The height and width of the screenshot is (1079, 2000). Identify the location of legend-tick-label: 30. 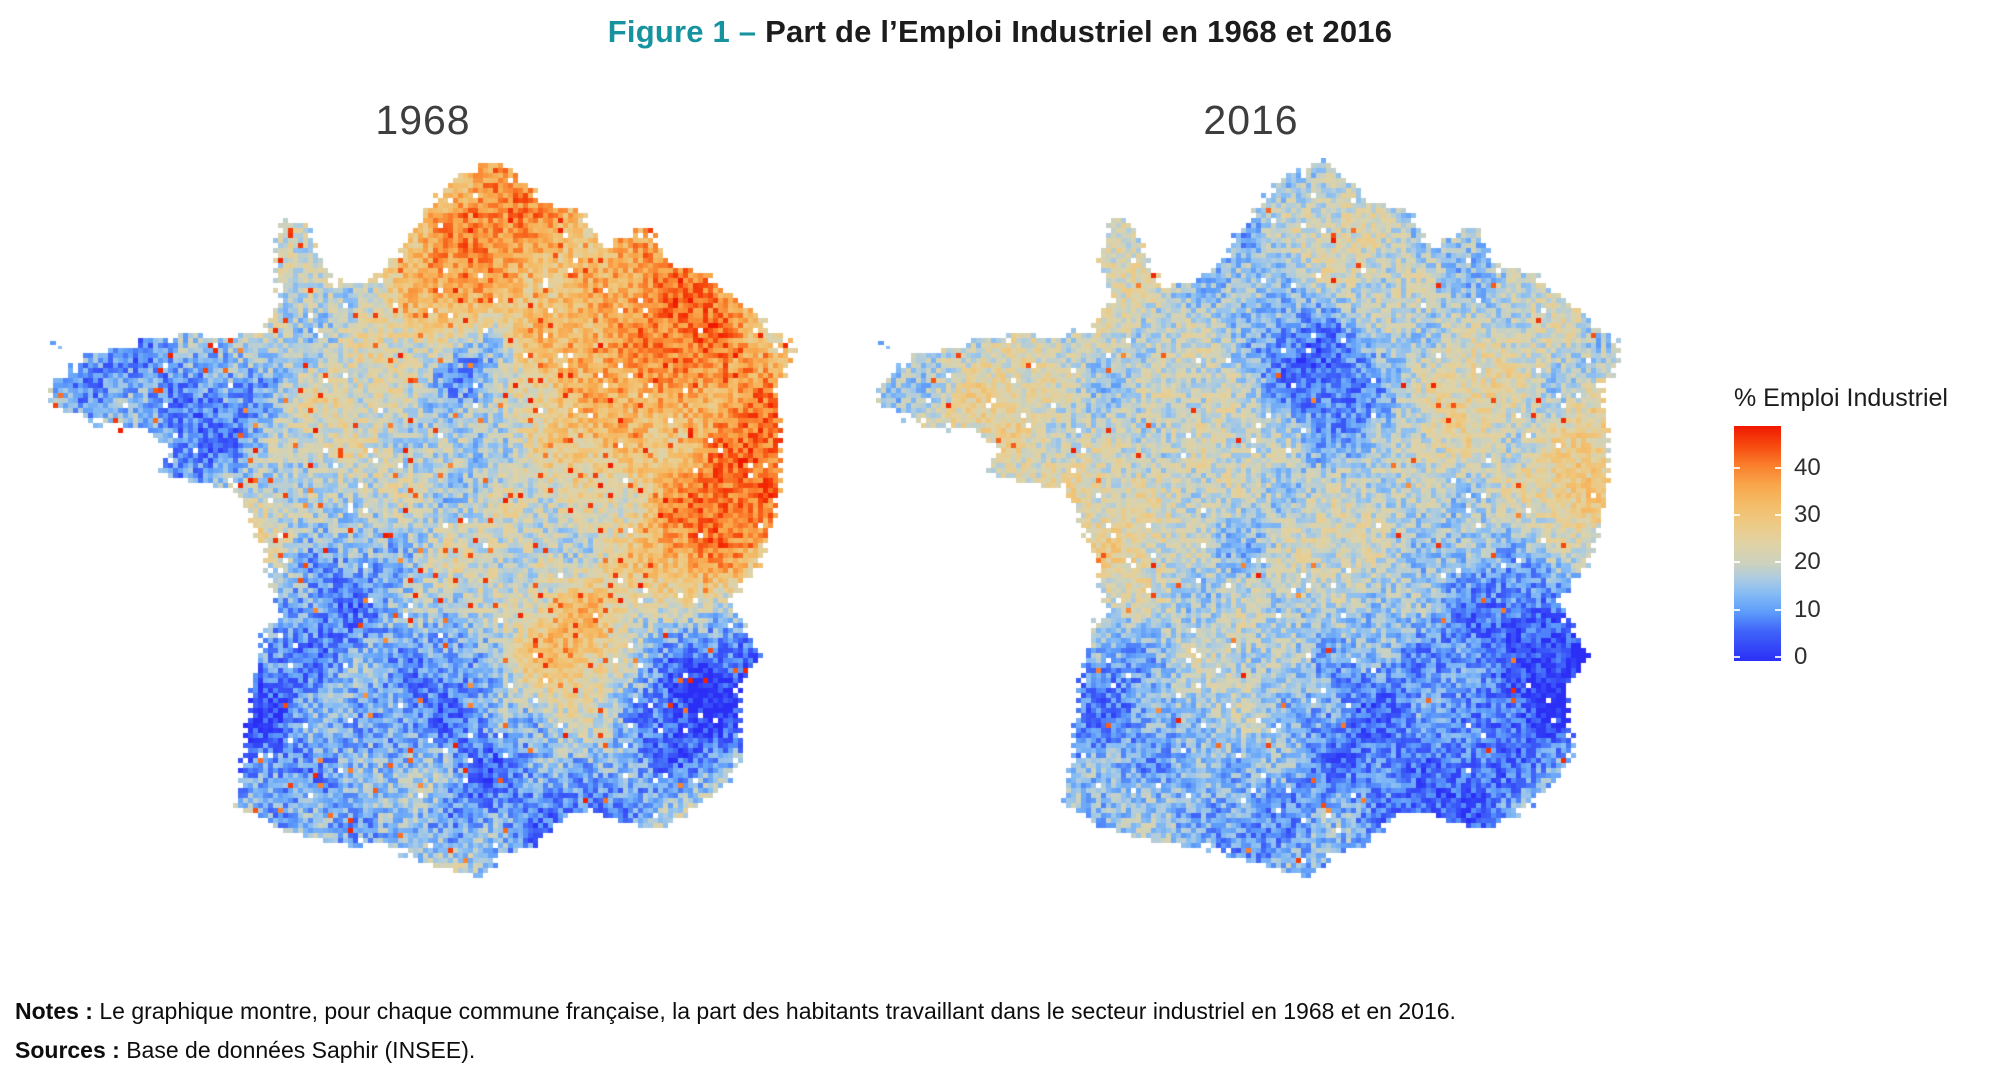
(1807, 515).